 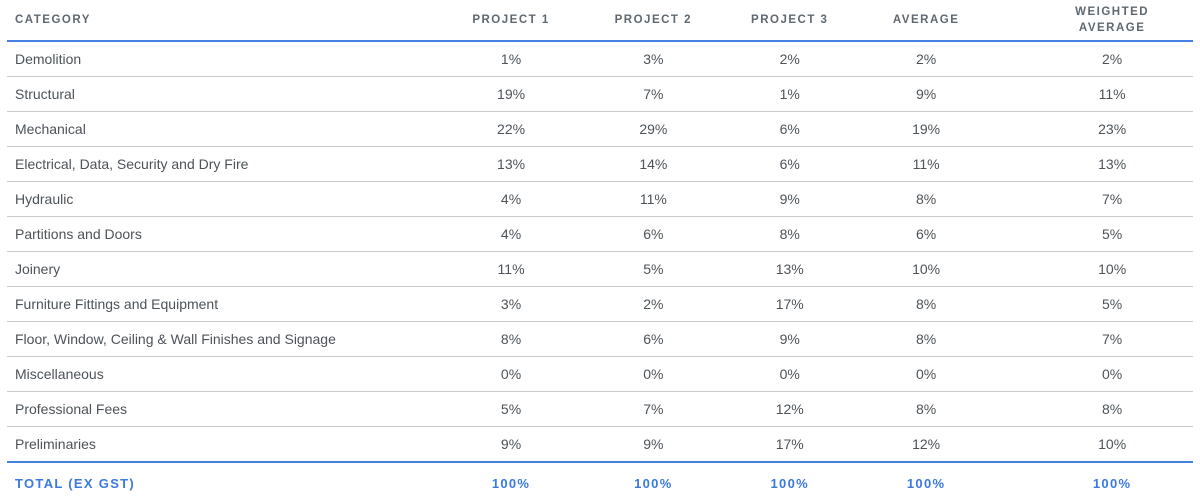 I want to click on column-header-label: PROJECT 3, so click(x=790, y=20).